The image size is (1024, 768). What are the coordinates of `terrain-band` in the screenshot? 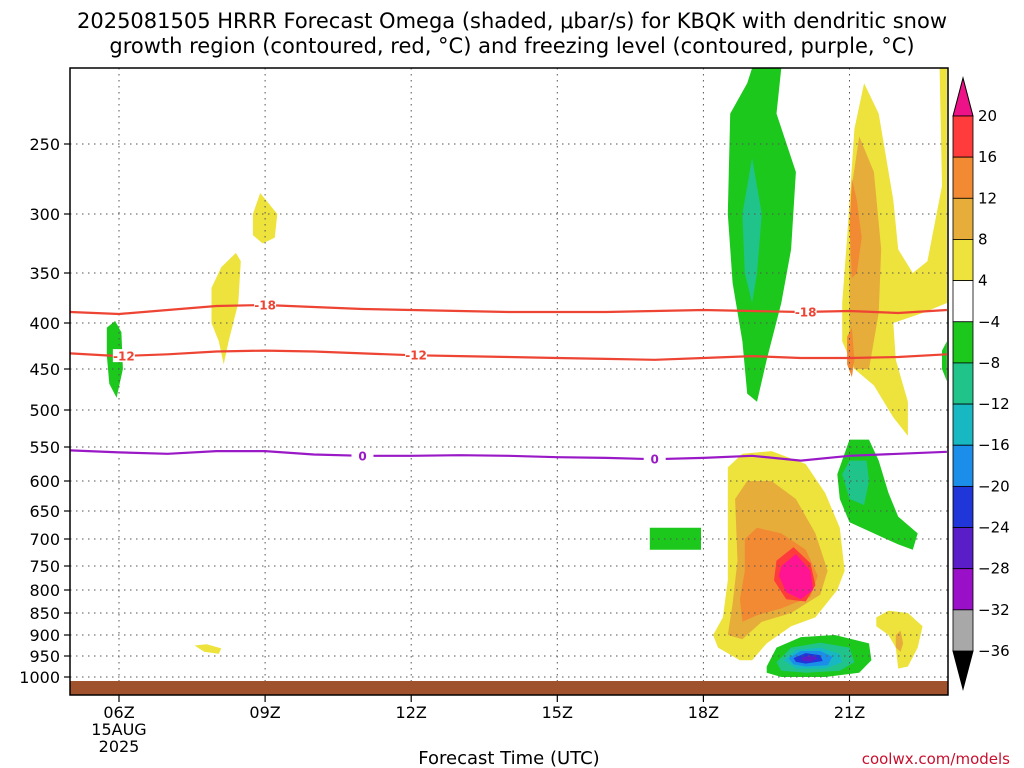 It's located at (509, 688).